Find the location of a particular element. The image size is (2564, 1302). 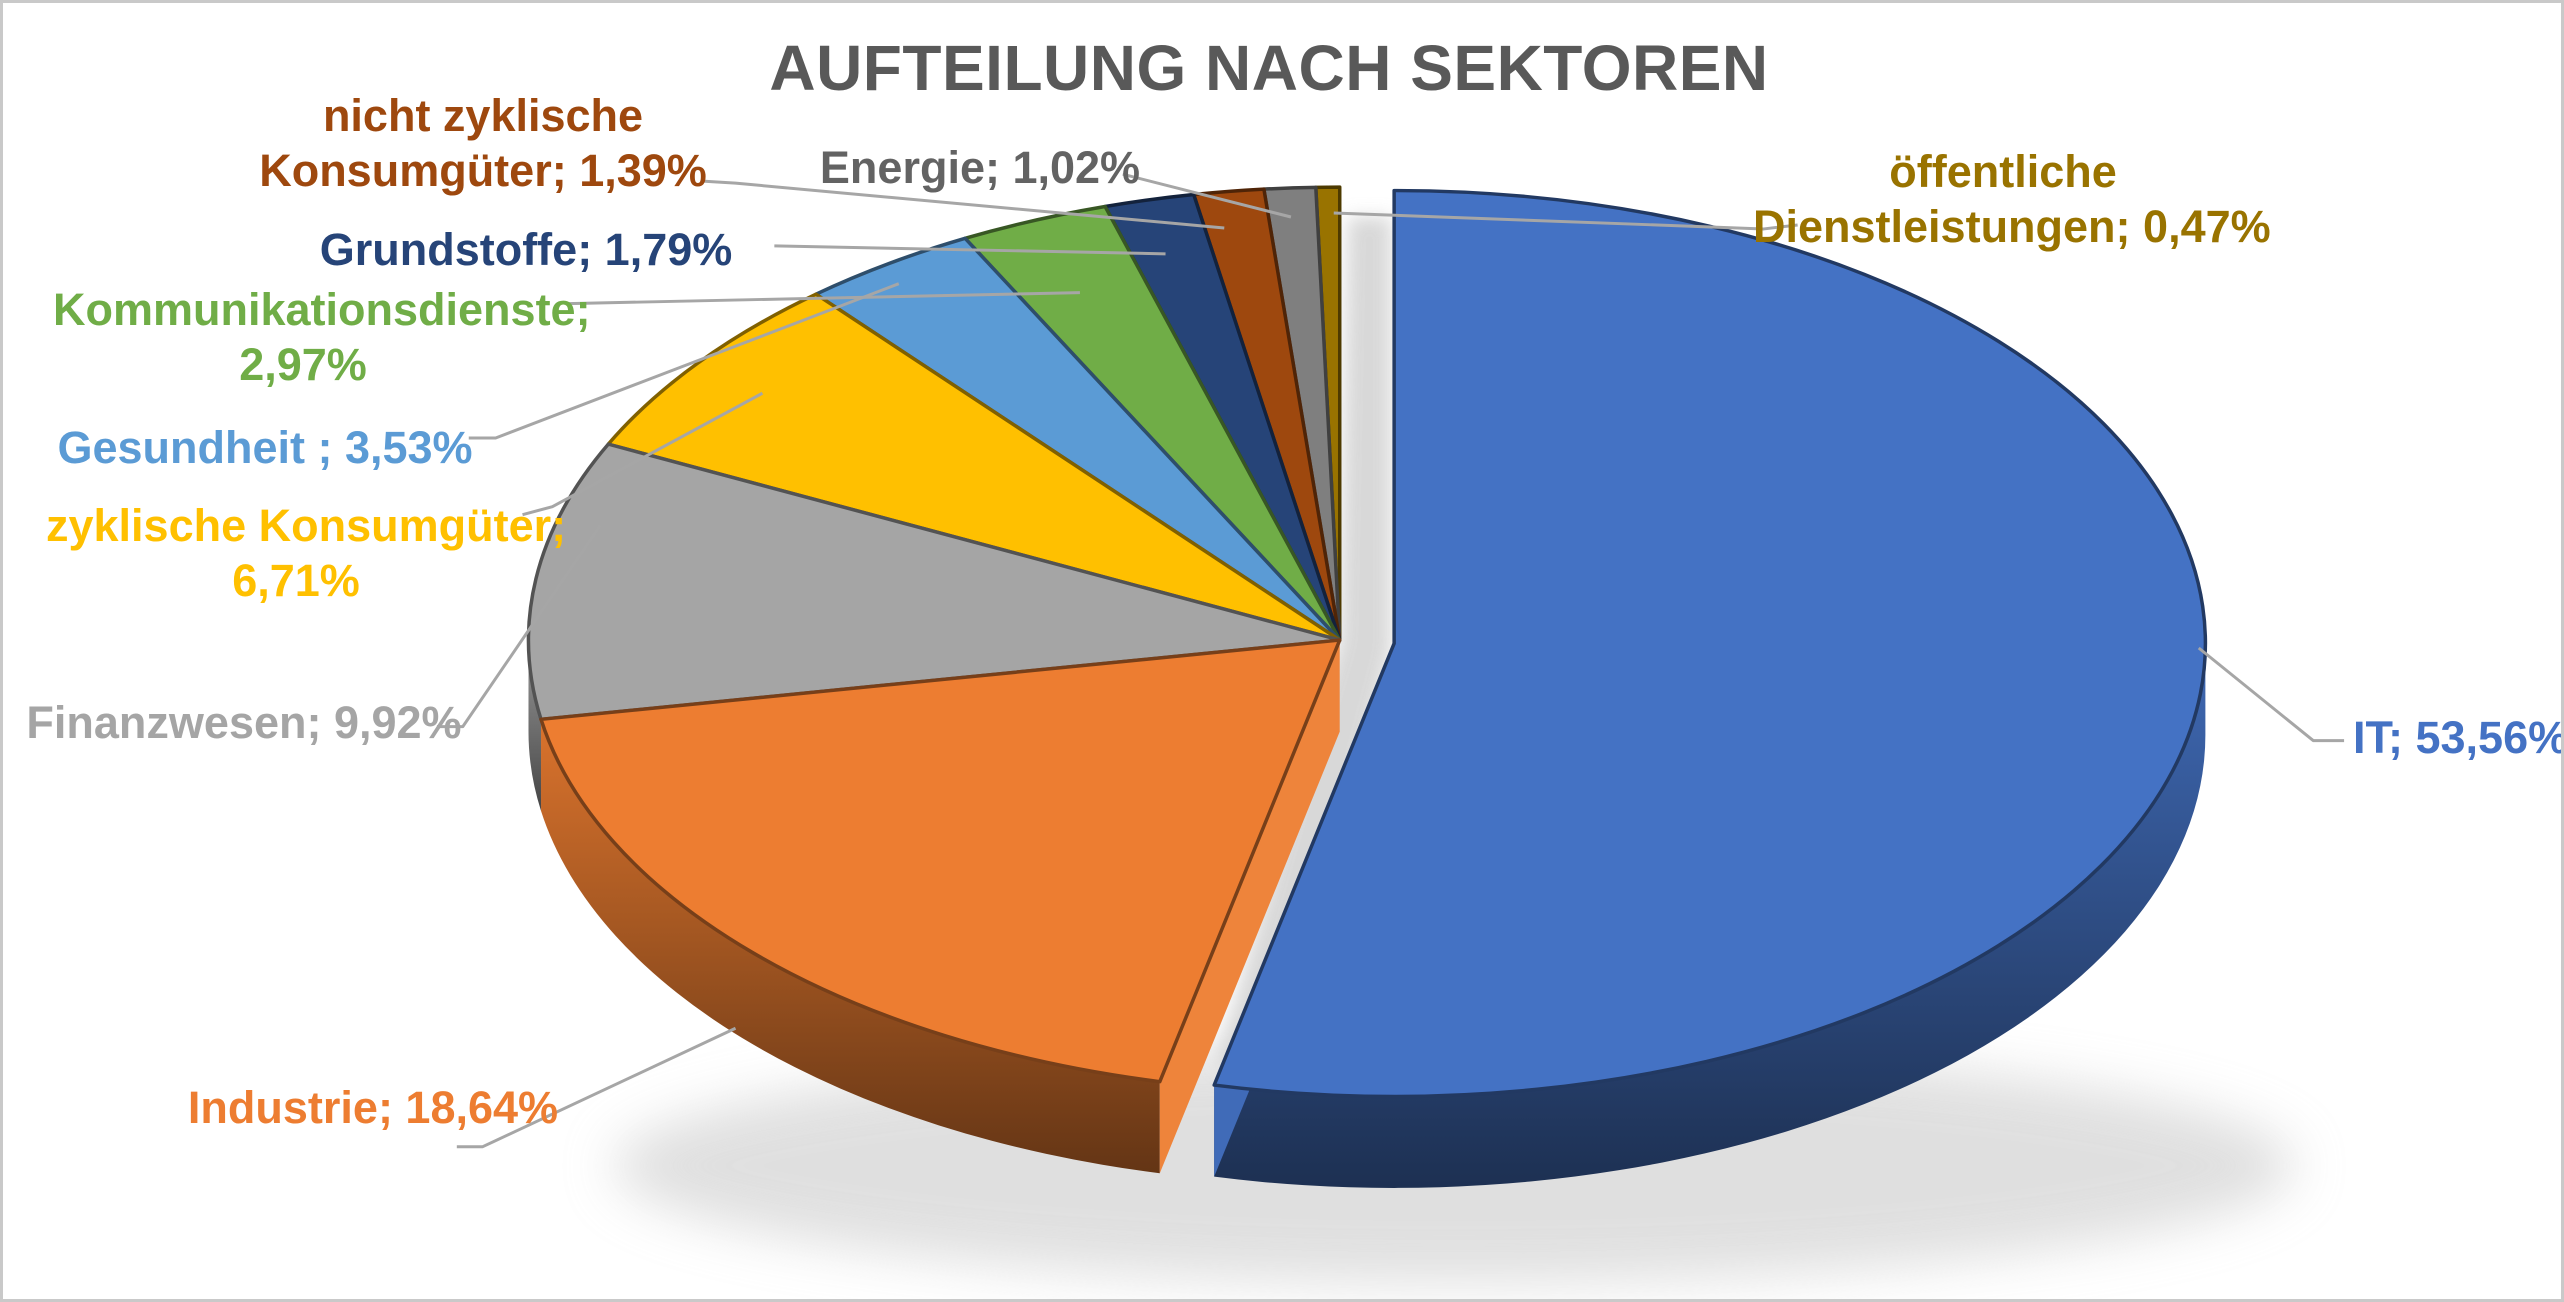

pie-slice-zyklische-konsumg-ter is located at coordinates (974, 467).